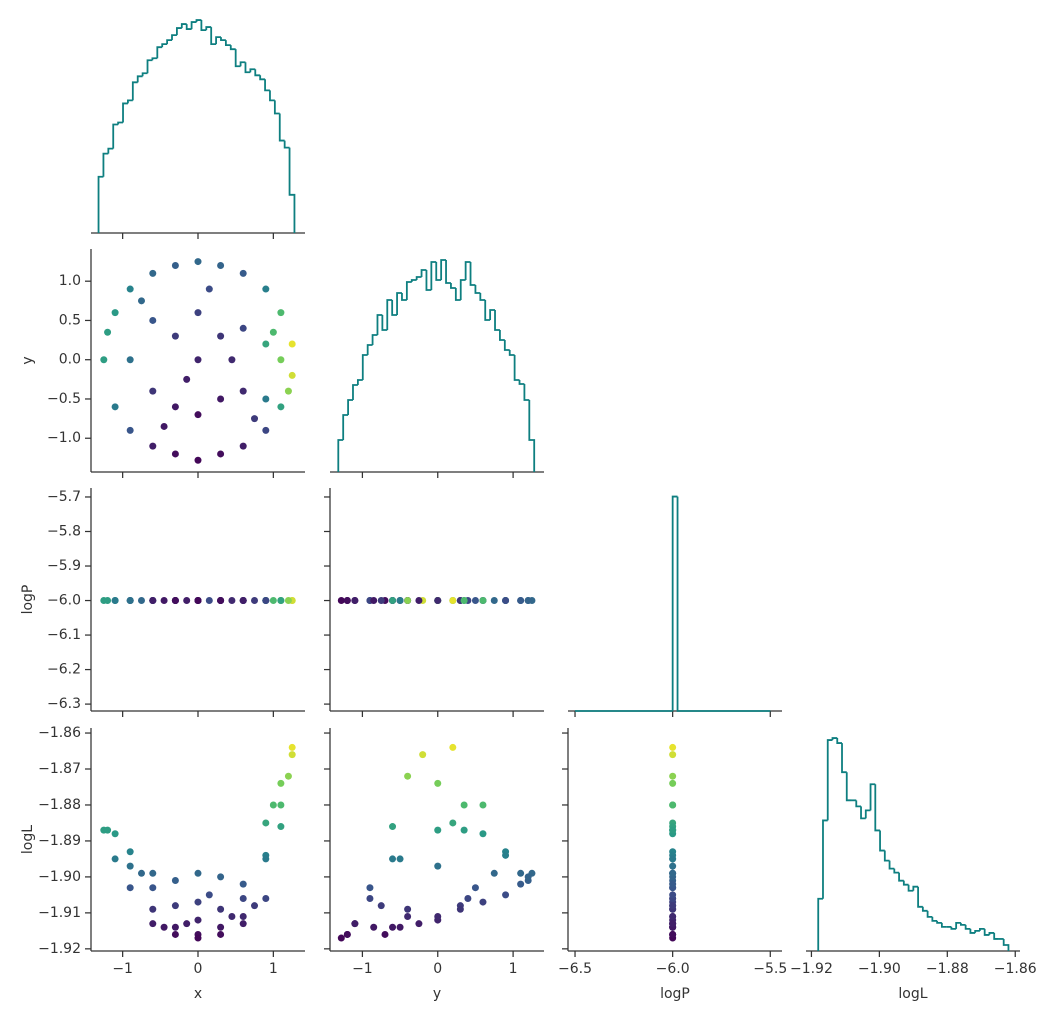 Image resolution: width=1051 pixels, height=1013 pixels. I want to click on y-tick-label: −1.86, so click(59, 733).